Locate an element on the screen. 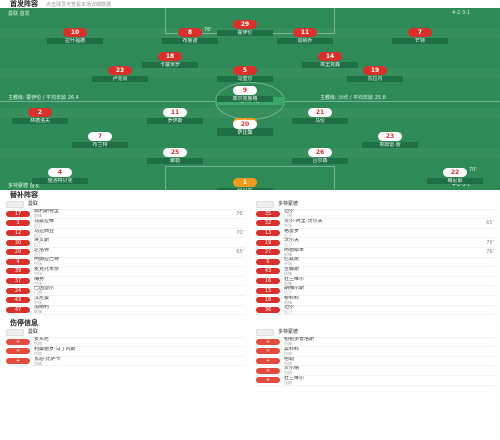 The image size is (500, 440). list-item: + 瓦恩-比萨卡 伤病 is located at coordinates (125, 362).